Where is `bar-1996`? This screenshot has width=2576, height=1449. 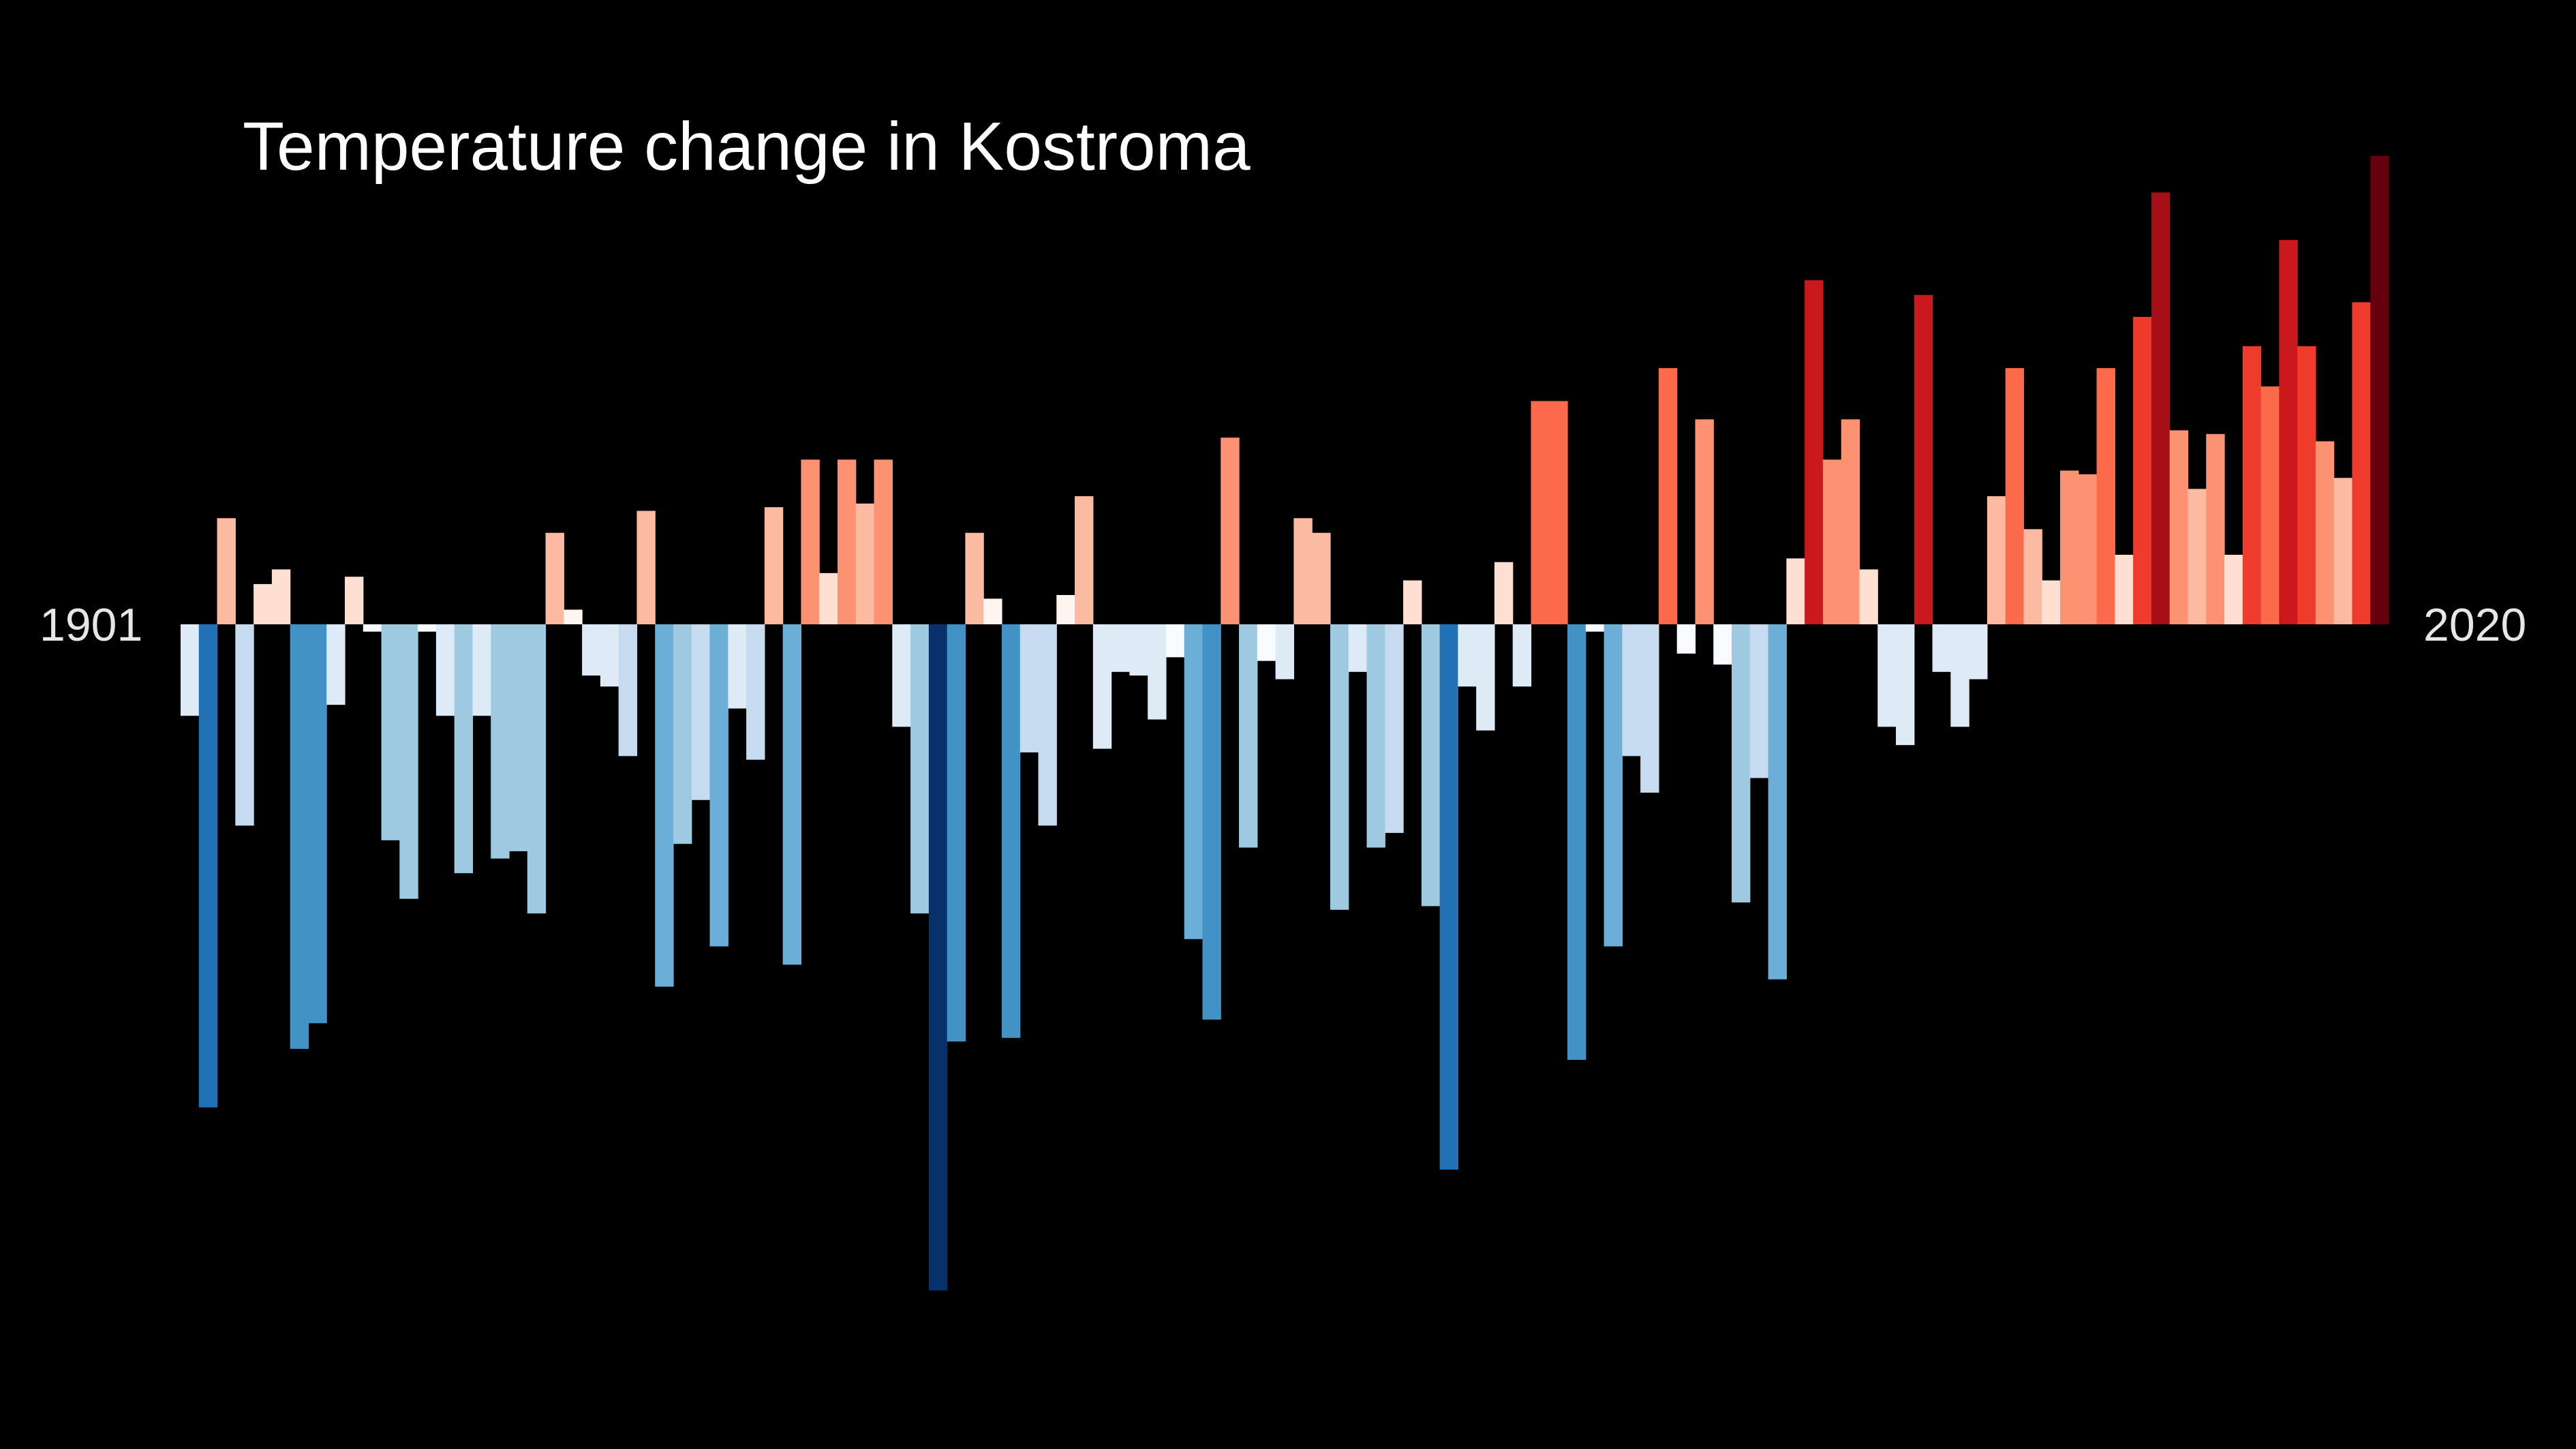 bar-1996 is located at coordinates (1923, 459).